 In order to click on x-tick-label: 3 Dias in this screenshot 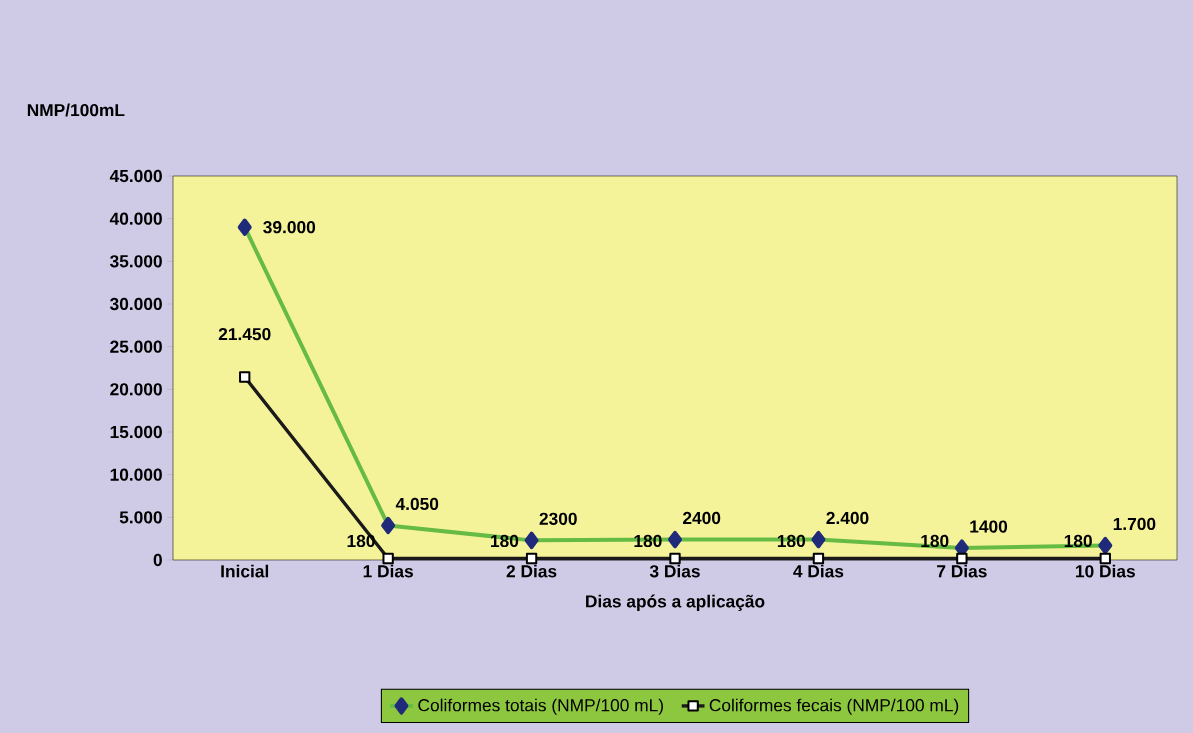, I will do `click(674, 571)`.